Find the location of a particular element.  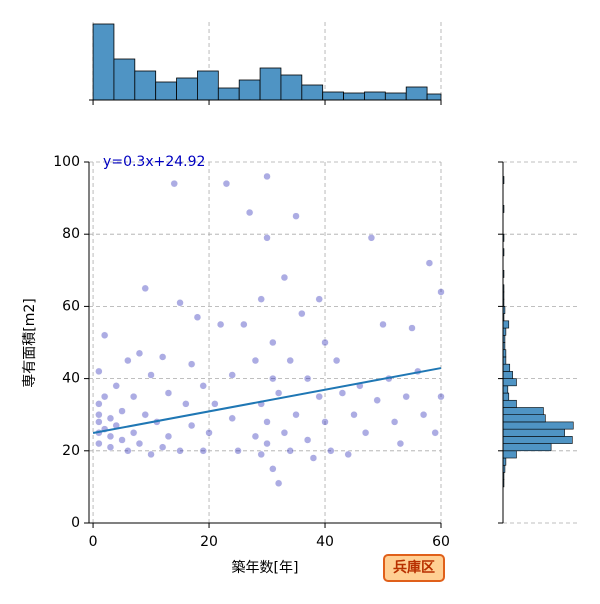

x-tick-label: 0 is located at coordinates (93, 542).